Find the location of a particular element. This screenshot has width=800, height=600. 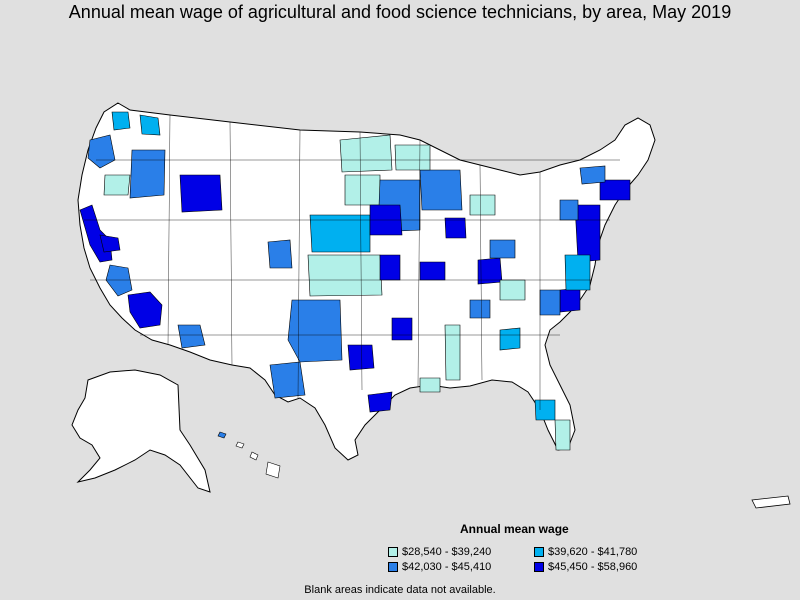

legend-item-4: $45,450 - $58,960 is located at coordinates (585, 567).